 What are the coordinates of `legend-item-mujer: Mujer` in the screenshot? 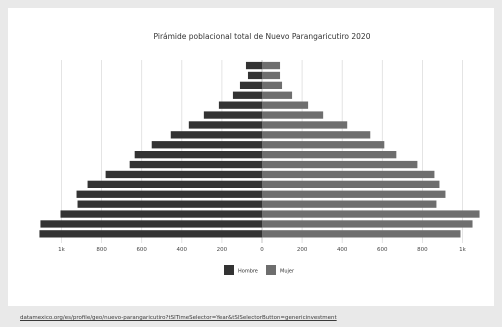 It's located at (280, 270).